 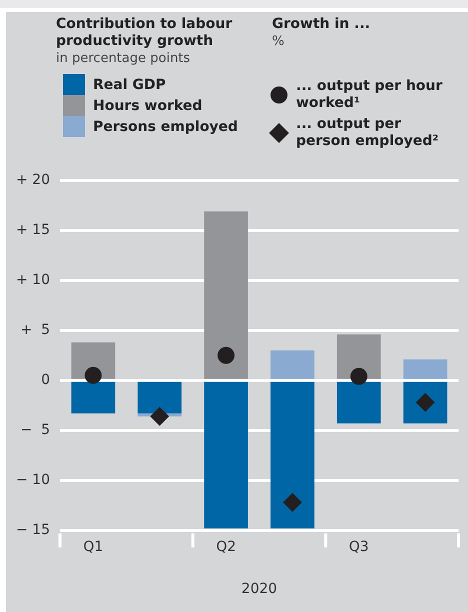 What do you see at coordinates (33, 480) in the screenshot?
I see `y-tick-label: − 10` at bounding box center [33, 480].